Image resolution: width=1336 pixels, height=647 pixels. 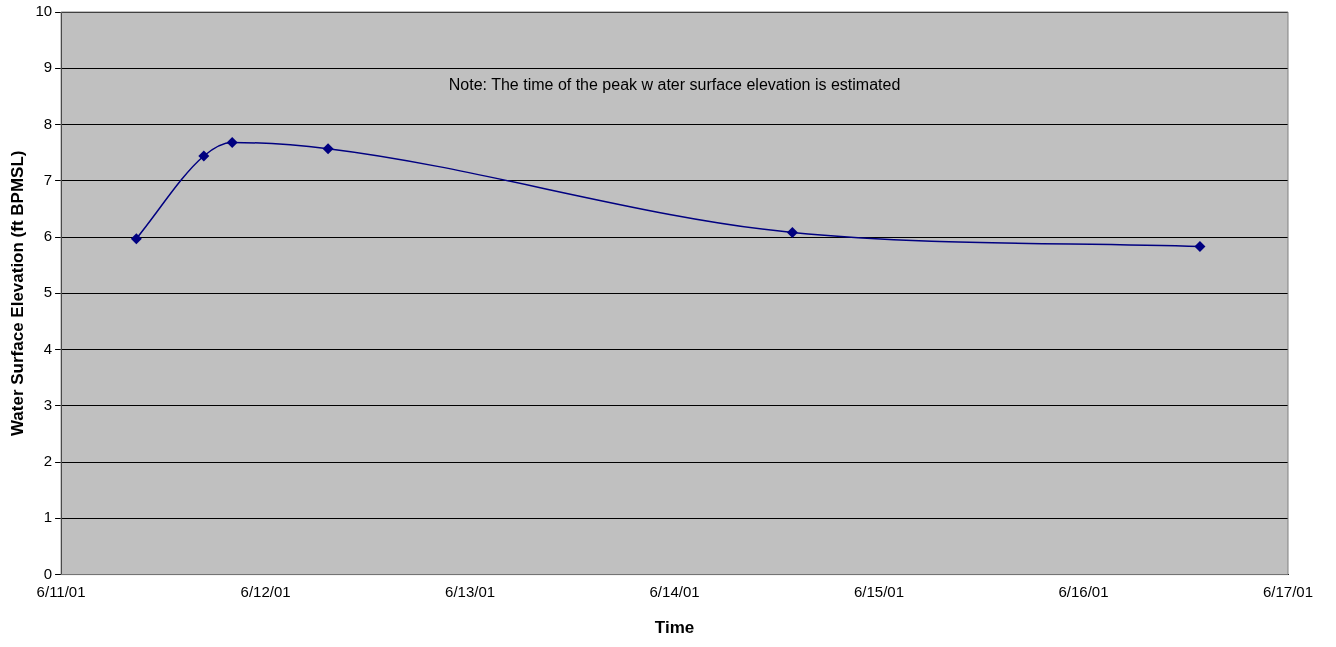 What do you see at coordinates (17, 293) in the screenshot?
I see `y-axis-title: Water Surface Elevation (ft BPMSL)` at bounding box center [17, 293].